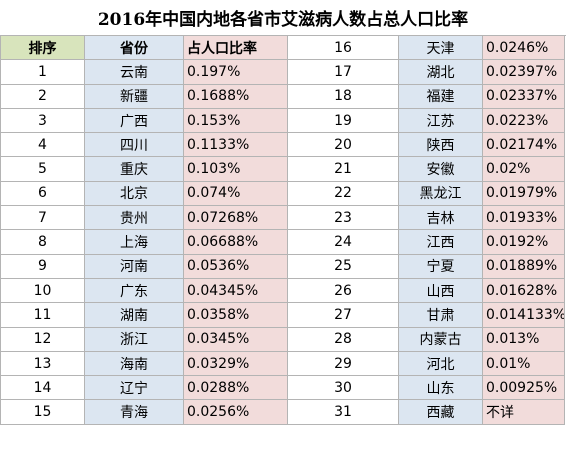 The image size is (566, 469). What do you see at coordinates (235, 47) in the screenshot?
I see `header-ratio: 占人口比率` at bounding box center [235, 47].